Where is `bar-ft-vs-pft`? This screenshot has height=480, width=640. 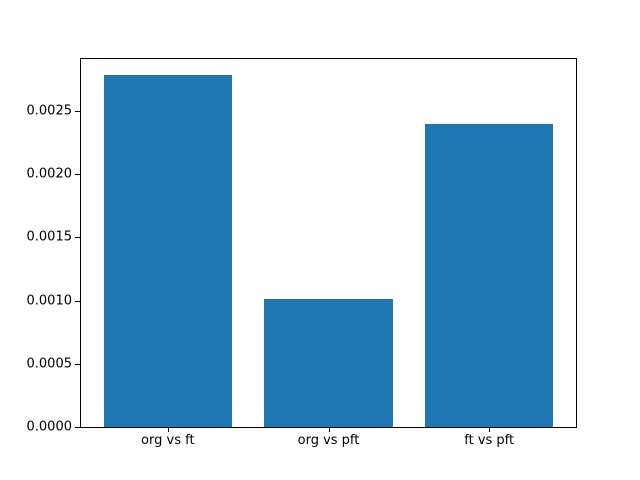
bar-ft-vs-pft is located at coordinates (489, 275).